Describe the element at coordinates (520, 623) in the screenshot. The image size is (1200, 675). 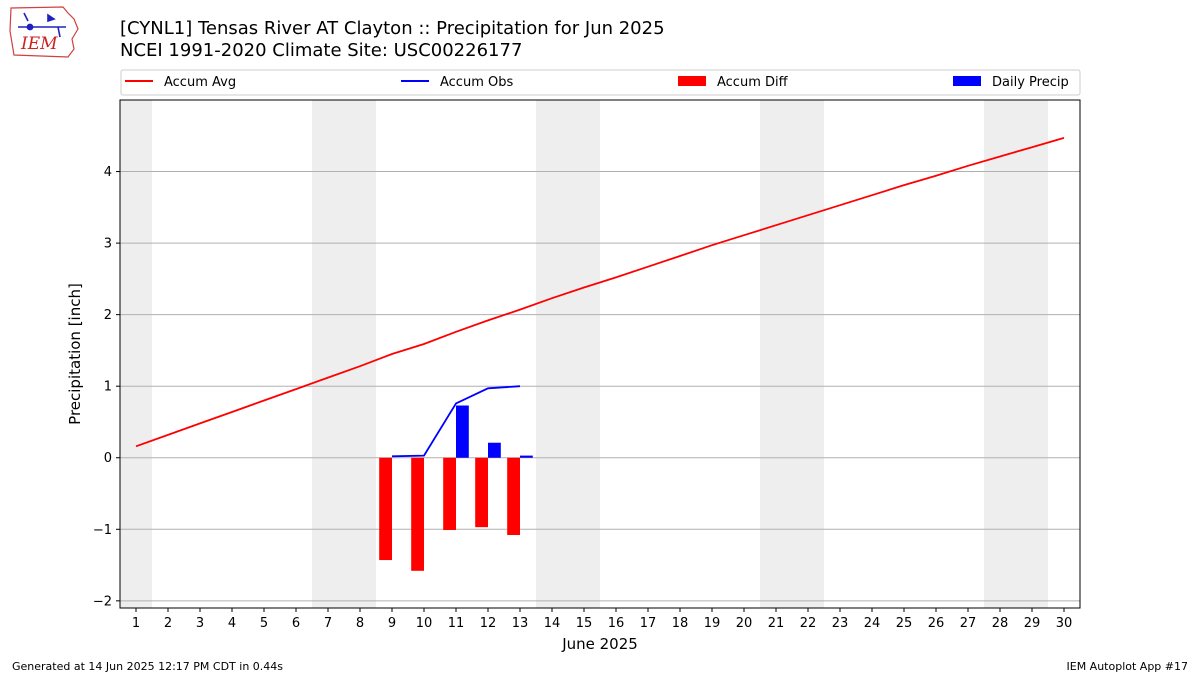
I see `x-tick-label: 13` at that location.